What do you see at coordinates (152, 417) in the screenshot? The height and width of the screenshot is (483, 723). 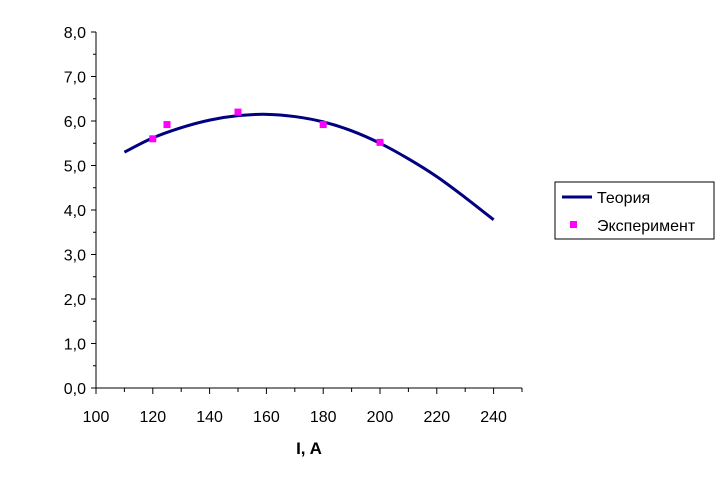 I see `x-tick-label: 120` at bounding box center [152, 417].